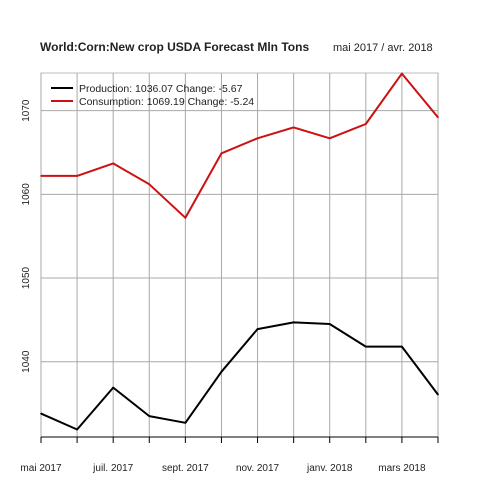 Image resolution: width=480 pixels, height=480 pixels. I want to click on x-tick-label: sept. 2017, so click(185, 468).